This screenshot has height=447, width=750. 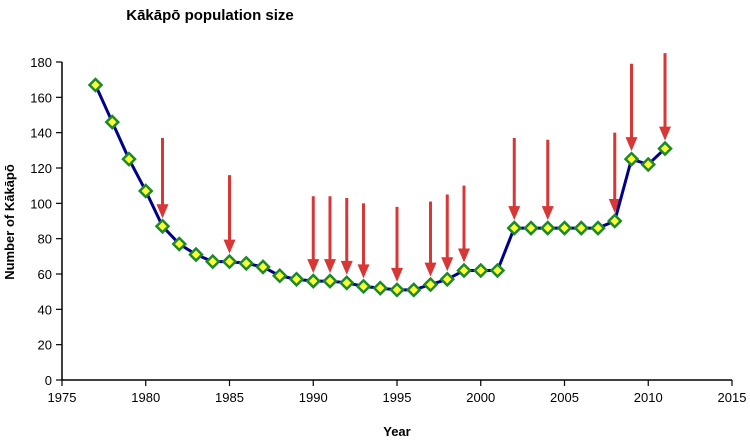 What do you see at coordinates (62, 397) in the screenshot?
I see `x-tick-label: 1975` at bounding box center [62, 397].